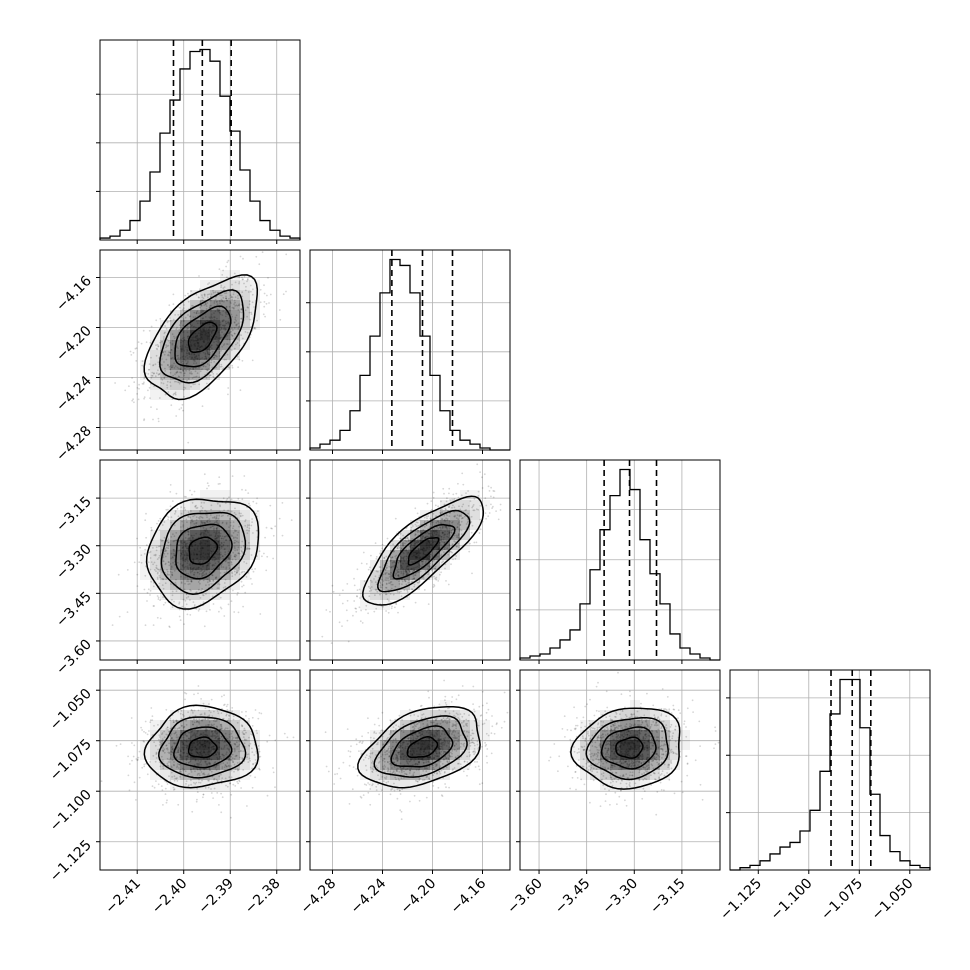 This screenshot has width=970, height=970. I want to click on grid-lines, so click(200, 770).